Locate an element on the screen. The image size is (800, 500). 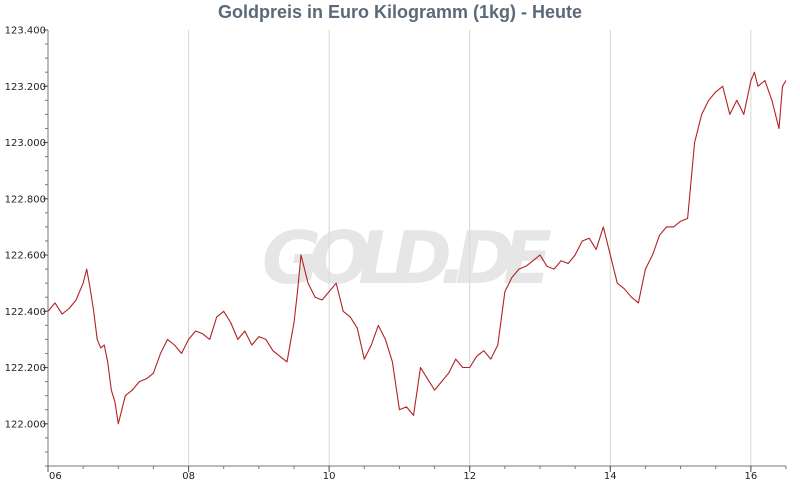
y-tick-label-123.200: 123.200 is located at coordinates (25, 87).